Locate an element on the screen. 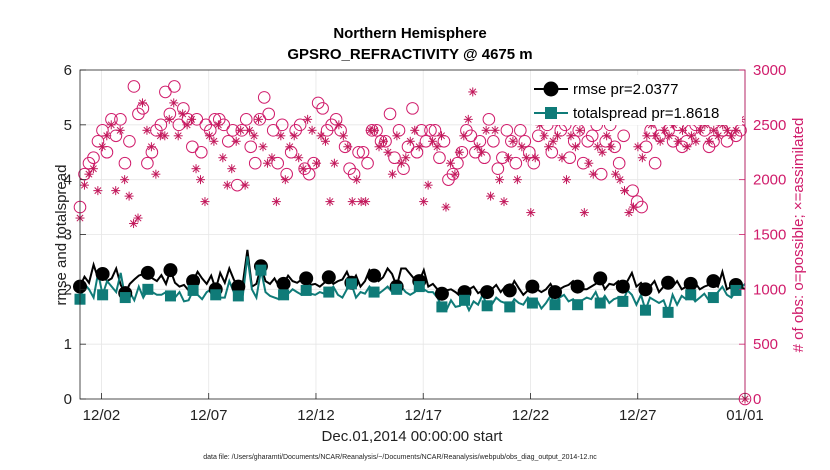  y-axis-label: rmse and totalspread is located at coordinates (61, 235).